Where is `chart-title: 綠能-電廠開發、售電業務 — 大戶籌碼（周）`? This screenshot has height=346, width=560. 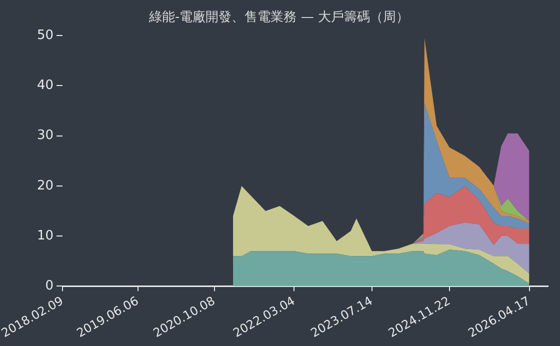
chart-title: 綠能-電廠開發、售電業務 — 大戶籌碼（周） is located at coordinates (278, 18).